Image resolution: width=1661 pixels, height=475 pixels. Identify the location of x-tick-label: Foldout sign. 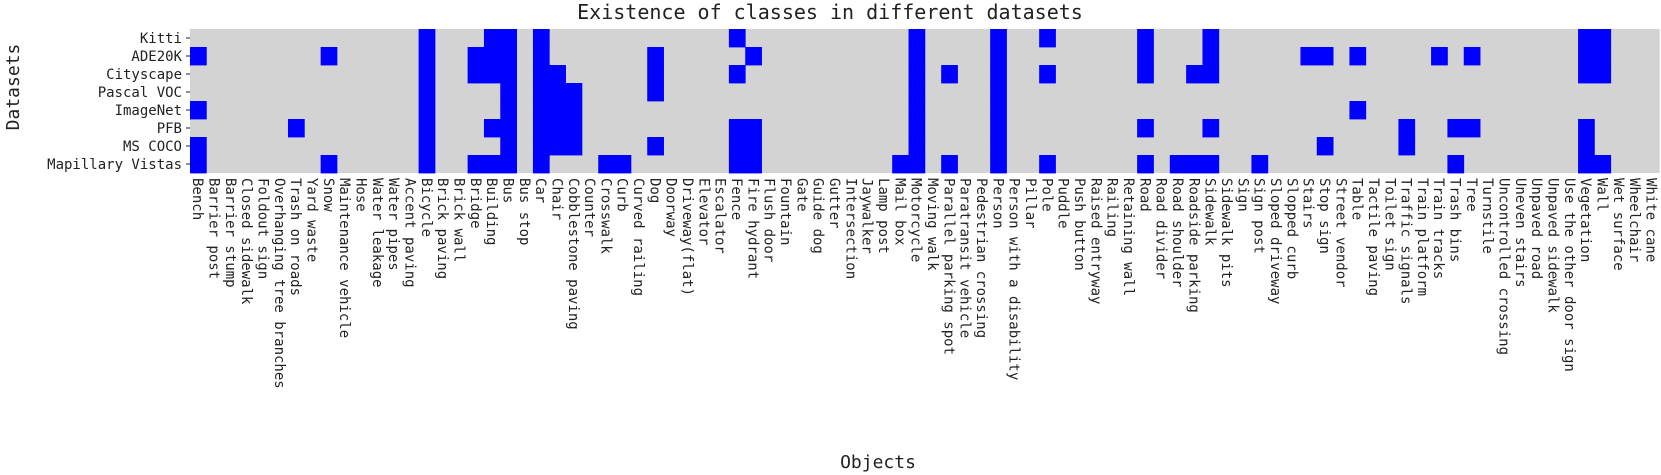
(262, 228).